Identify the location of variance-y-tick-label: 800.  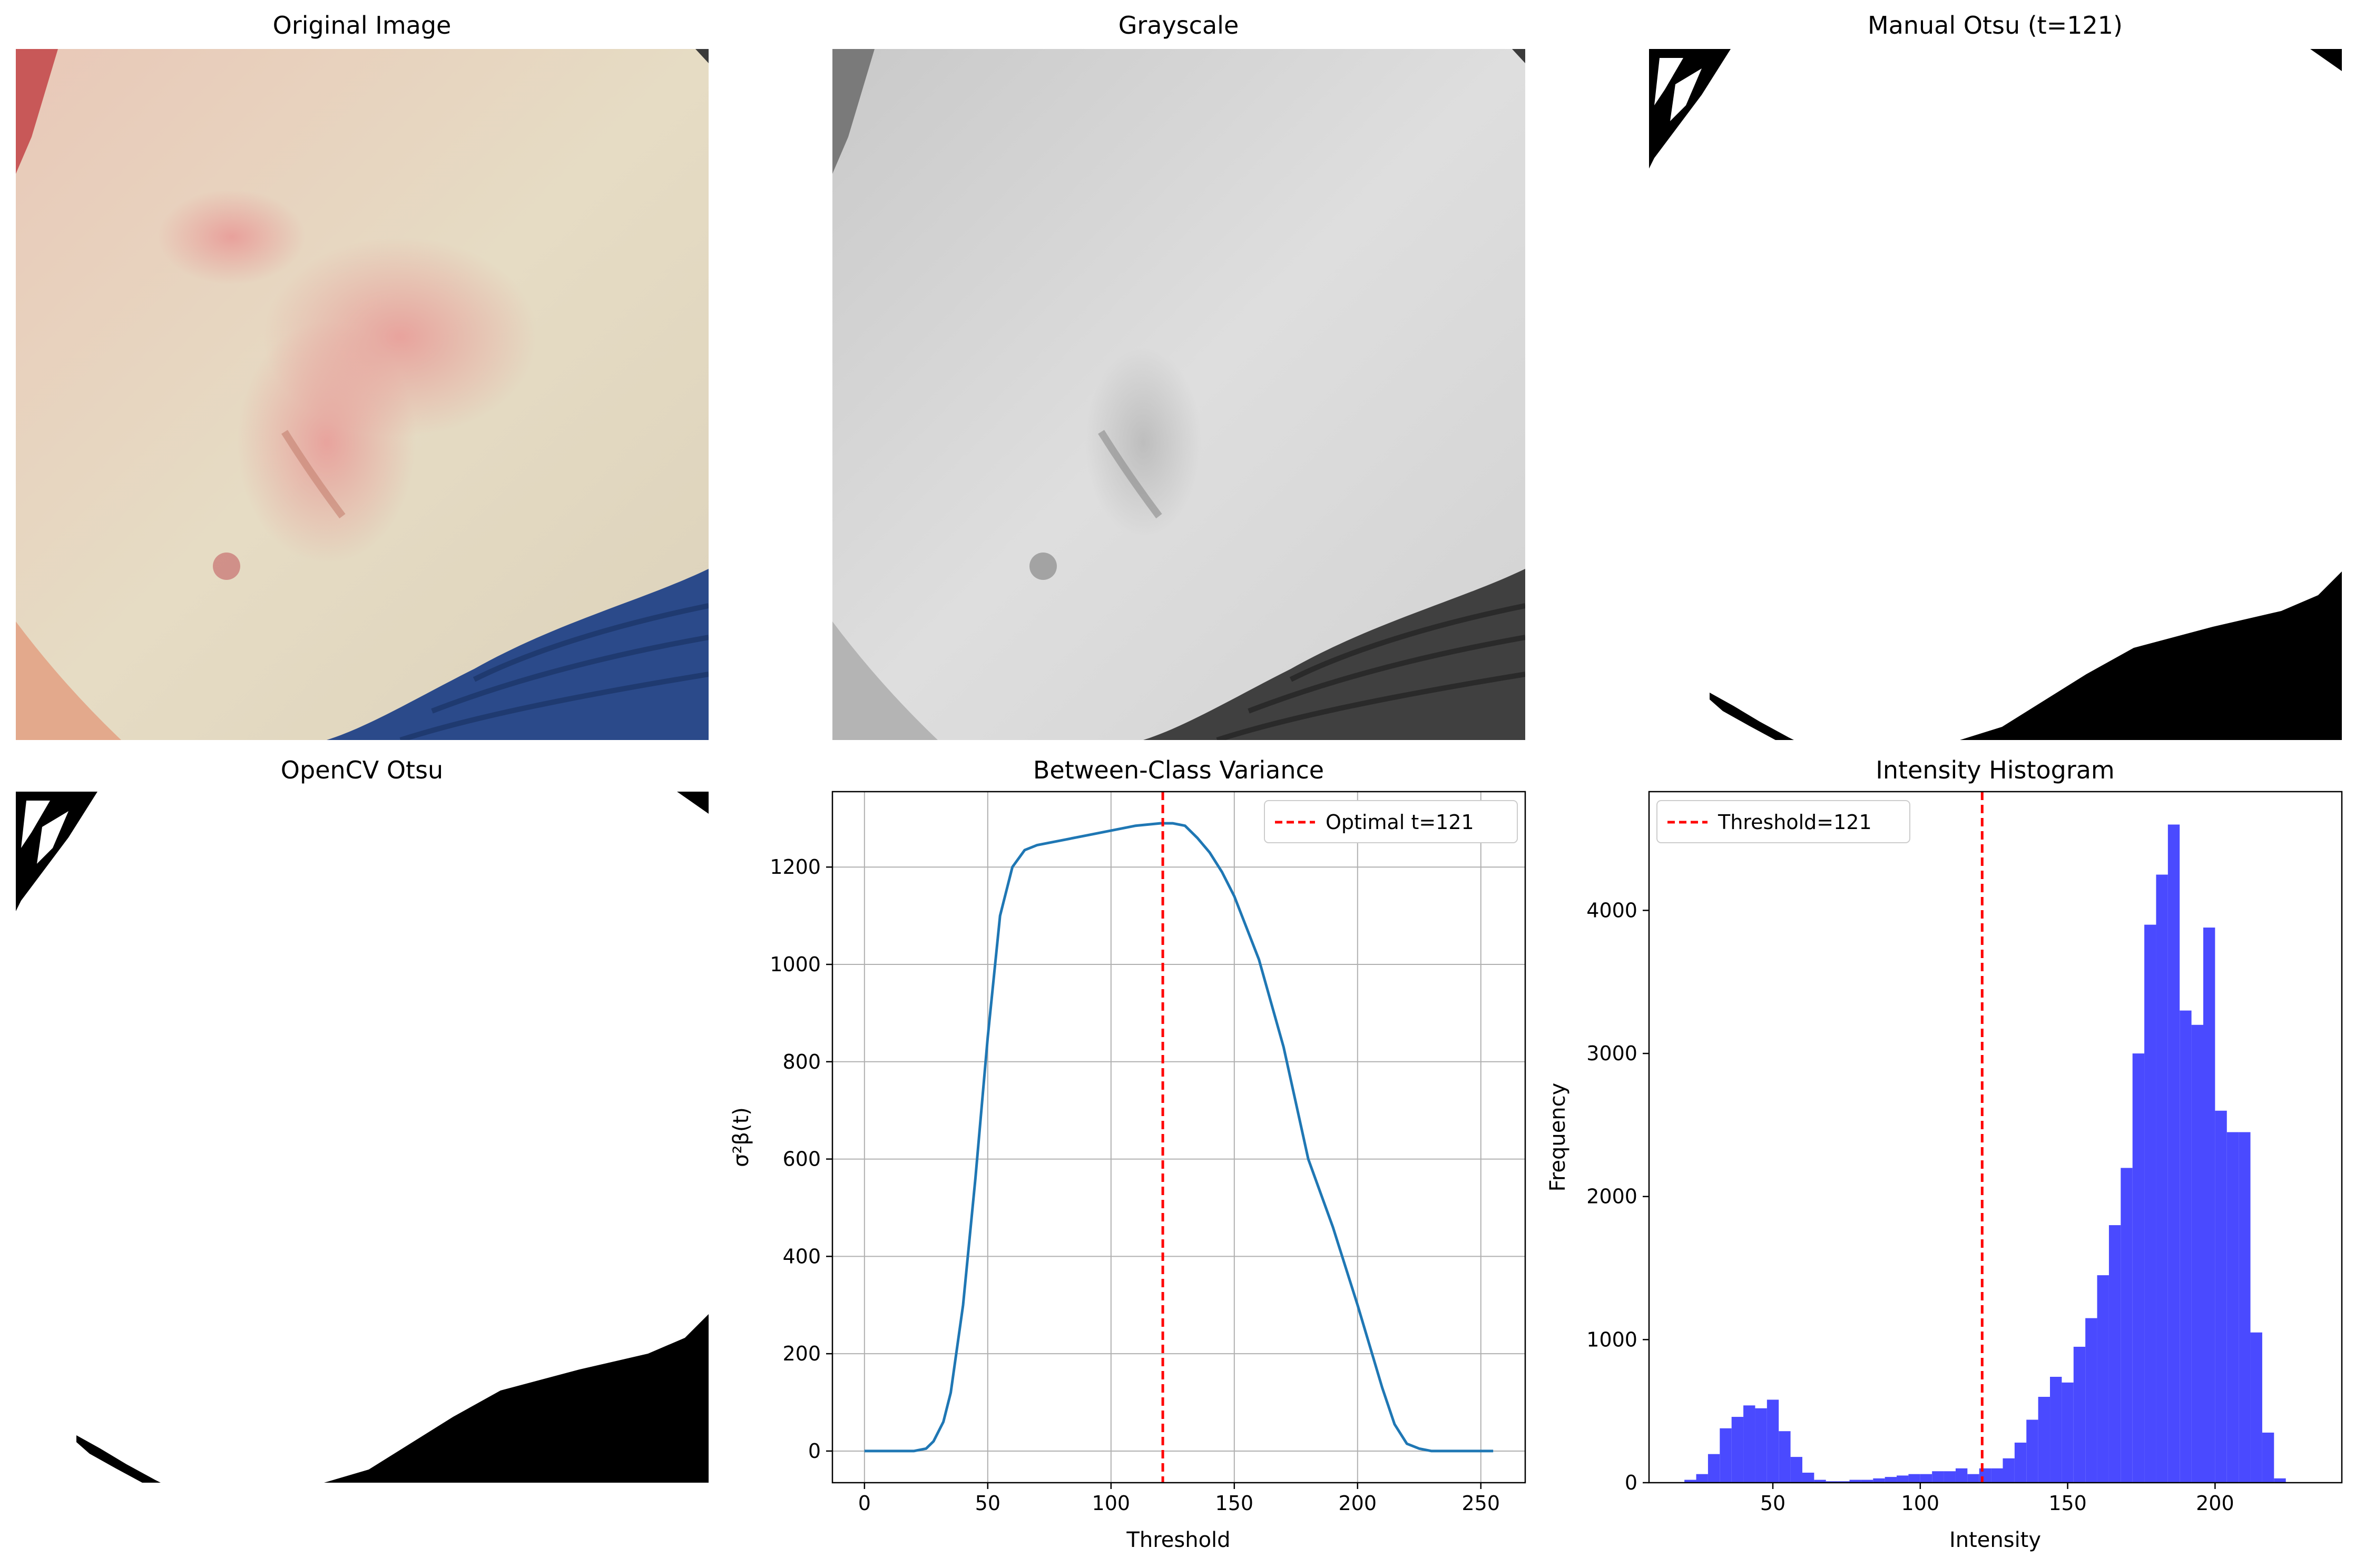
(801, 1061).